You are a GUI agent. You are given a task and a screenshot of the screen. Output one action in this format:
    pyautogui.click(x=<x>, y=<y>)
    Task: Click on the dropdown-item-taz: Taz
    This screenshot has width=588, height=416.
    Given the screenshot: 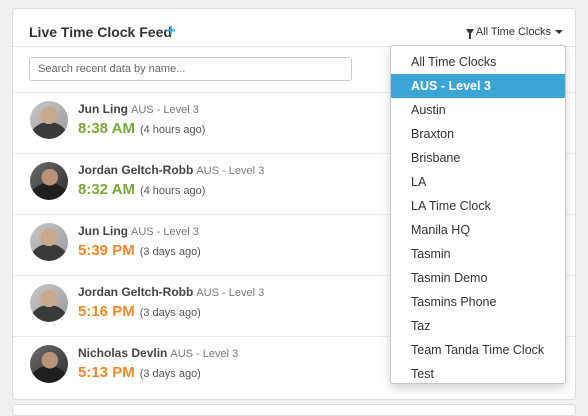 What is the action you would take?
    pyautogui.click(x=421, y=326)
    